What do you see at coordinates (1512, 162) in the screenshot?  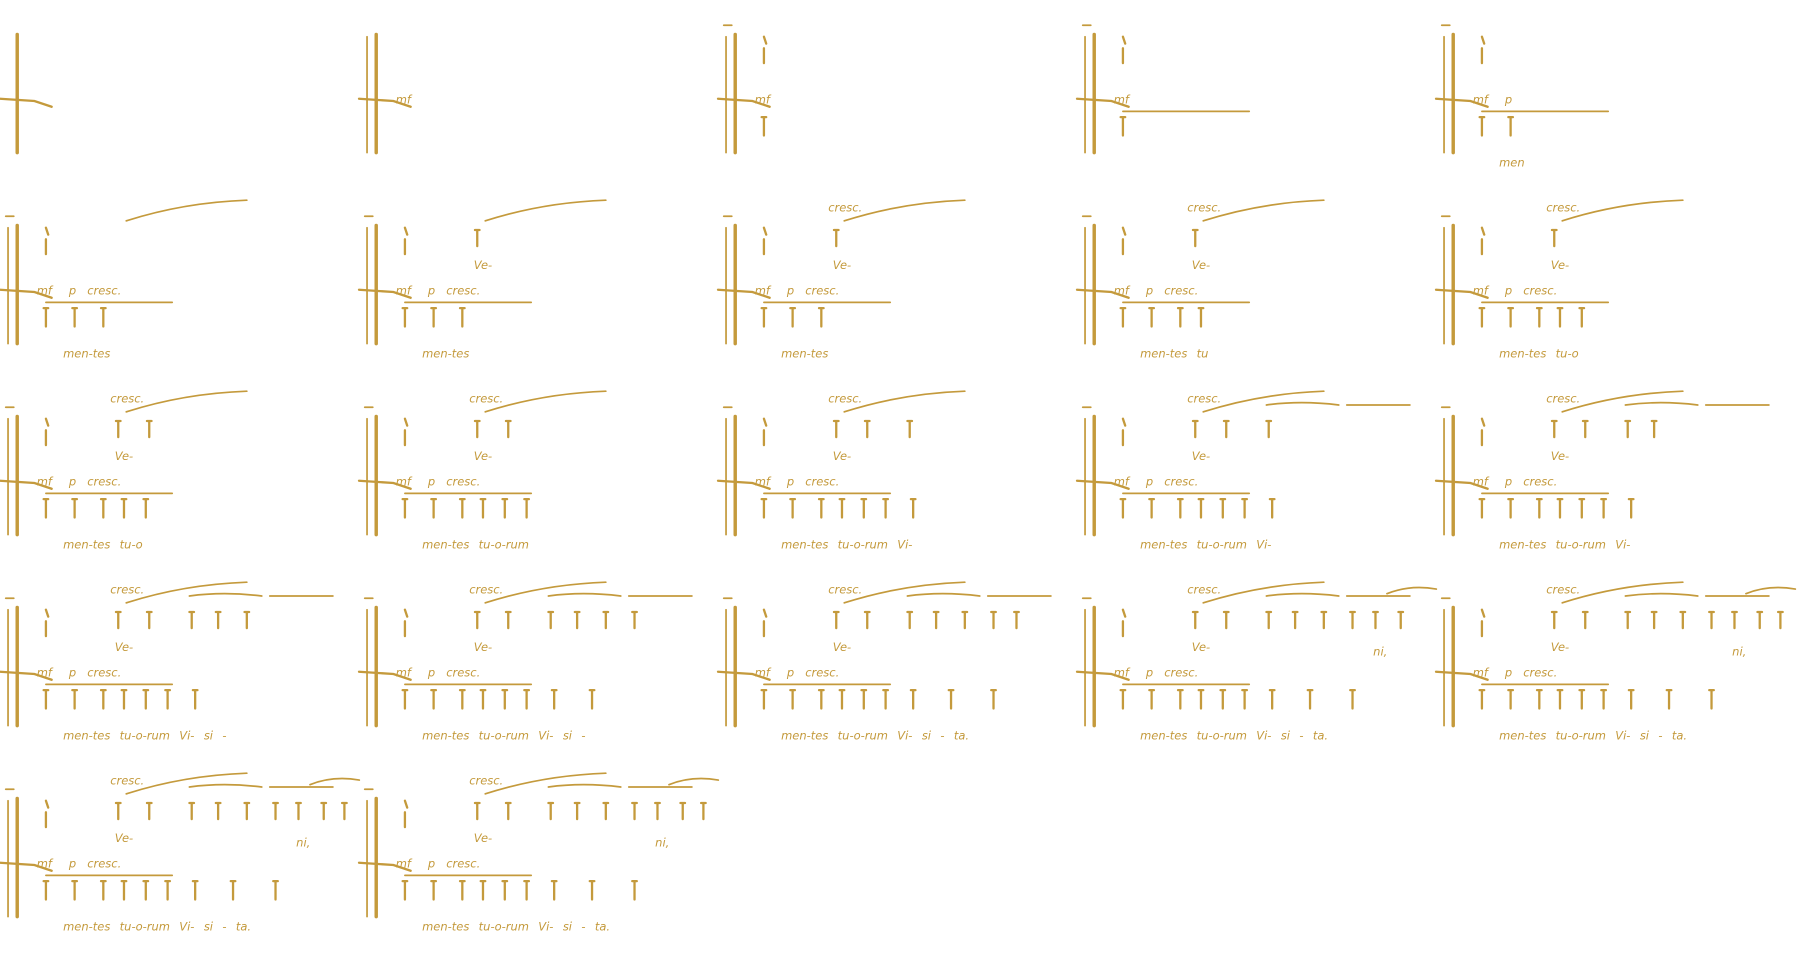 I see `lyrics: men` at bounding box center [1512, 162].